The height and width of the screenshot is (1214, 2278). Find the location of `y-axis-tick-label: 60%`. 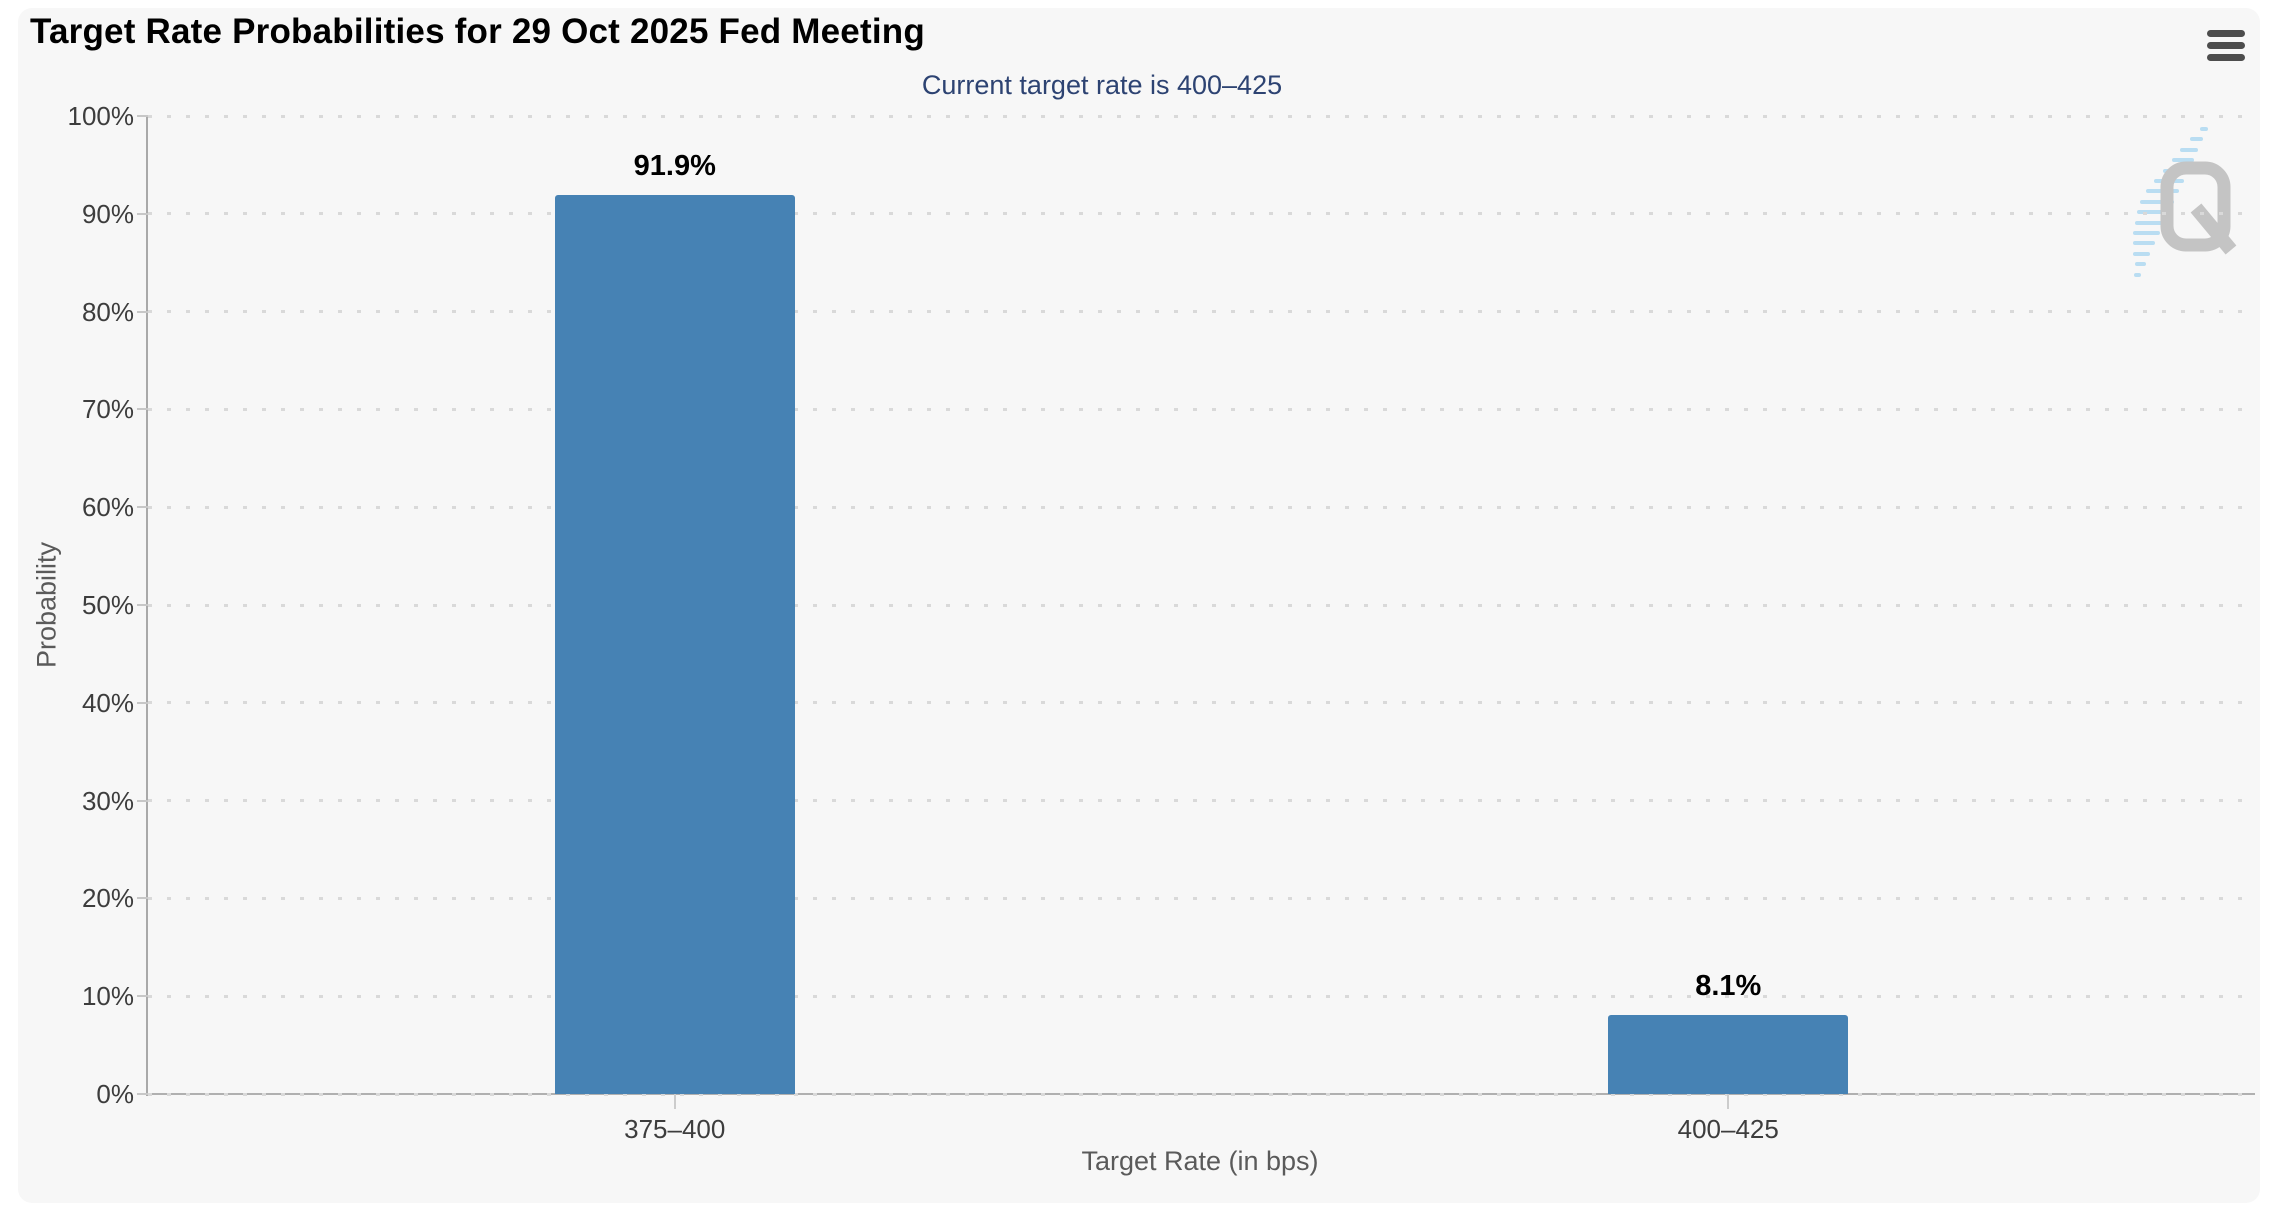

y-axis-tick-label: 60% is located at coordinates (107, 507).